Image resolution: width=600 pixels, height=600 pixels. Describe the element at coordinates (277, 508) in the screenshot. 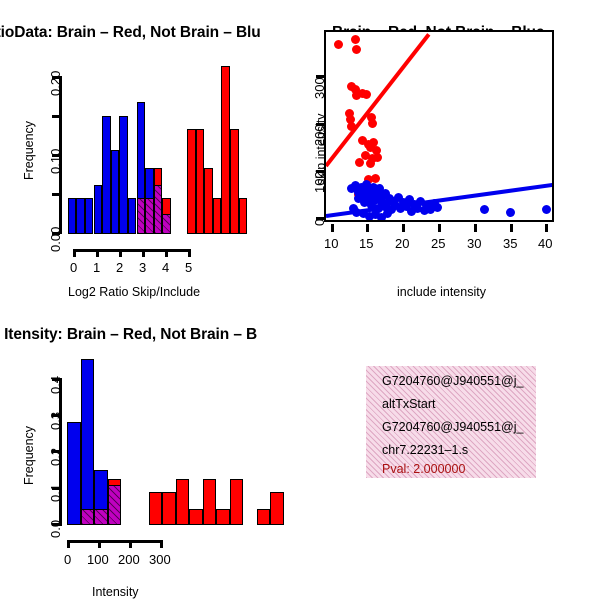

I see `bar-red-i8` at that location.